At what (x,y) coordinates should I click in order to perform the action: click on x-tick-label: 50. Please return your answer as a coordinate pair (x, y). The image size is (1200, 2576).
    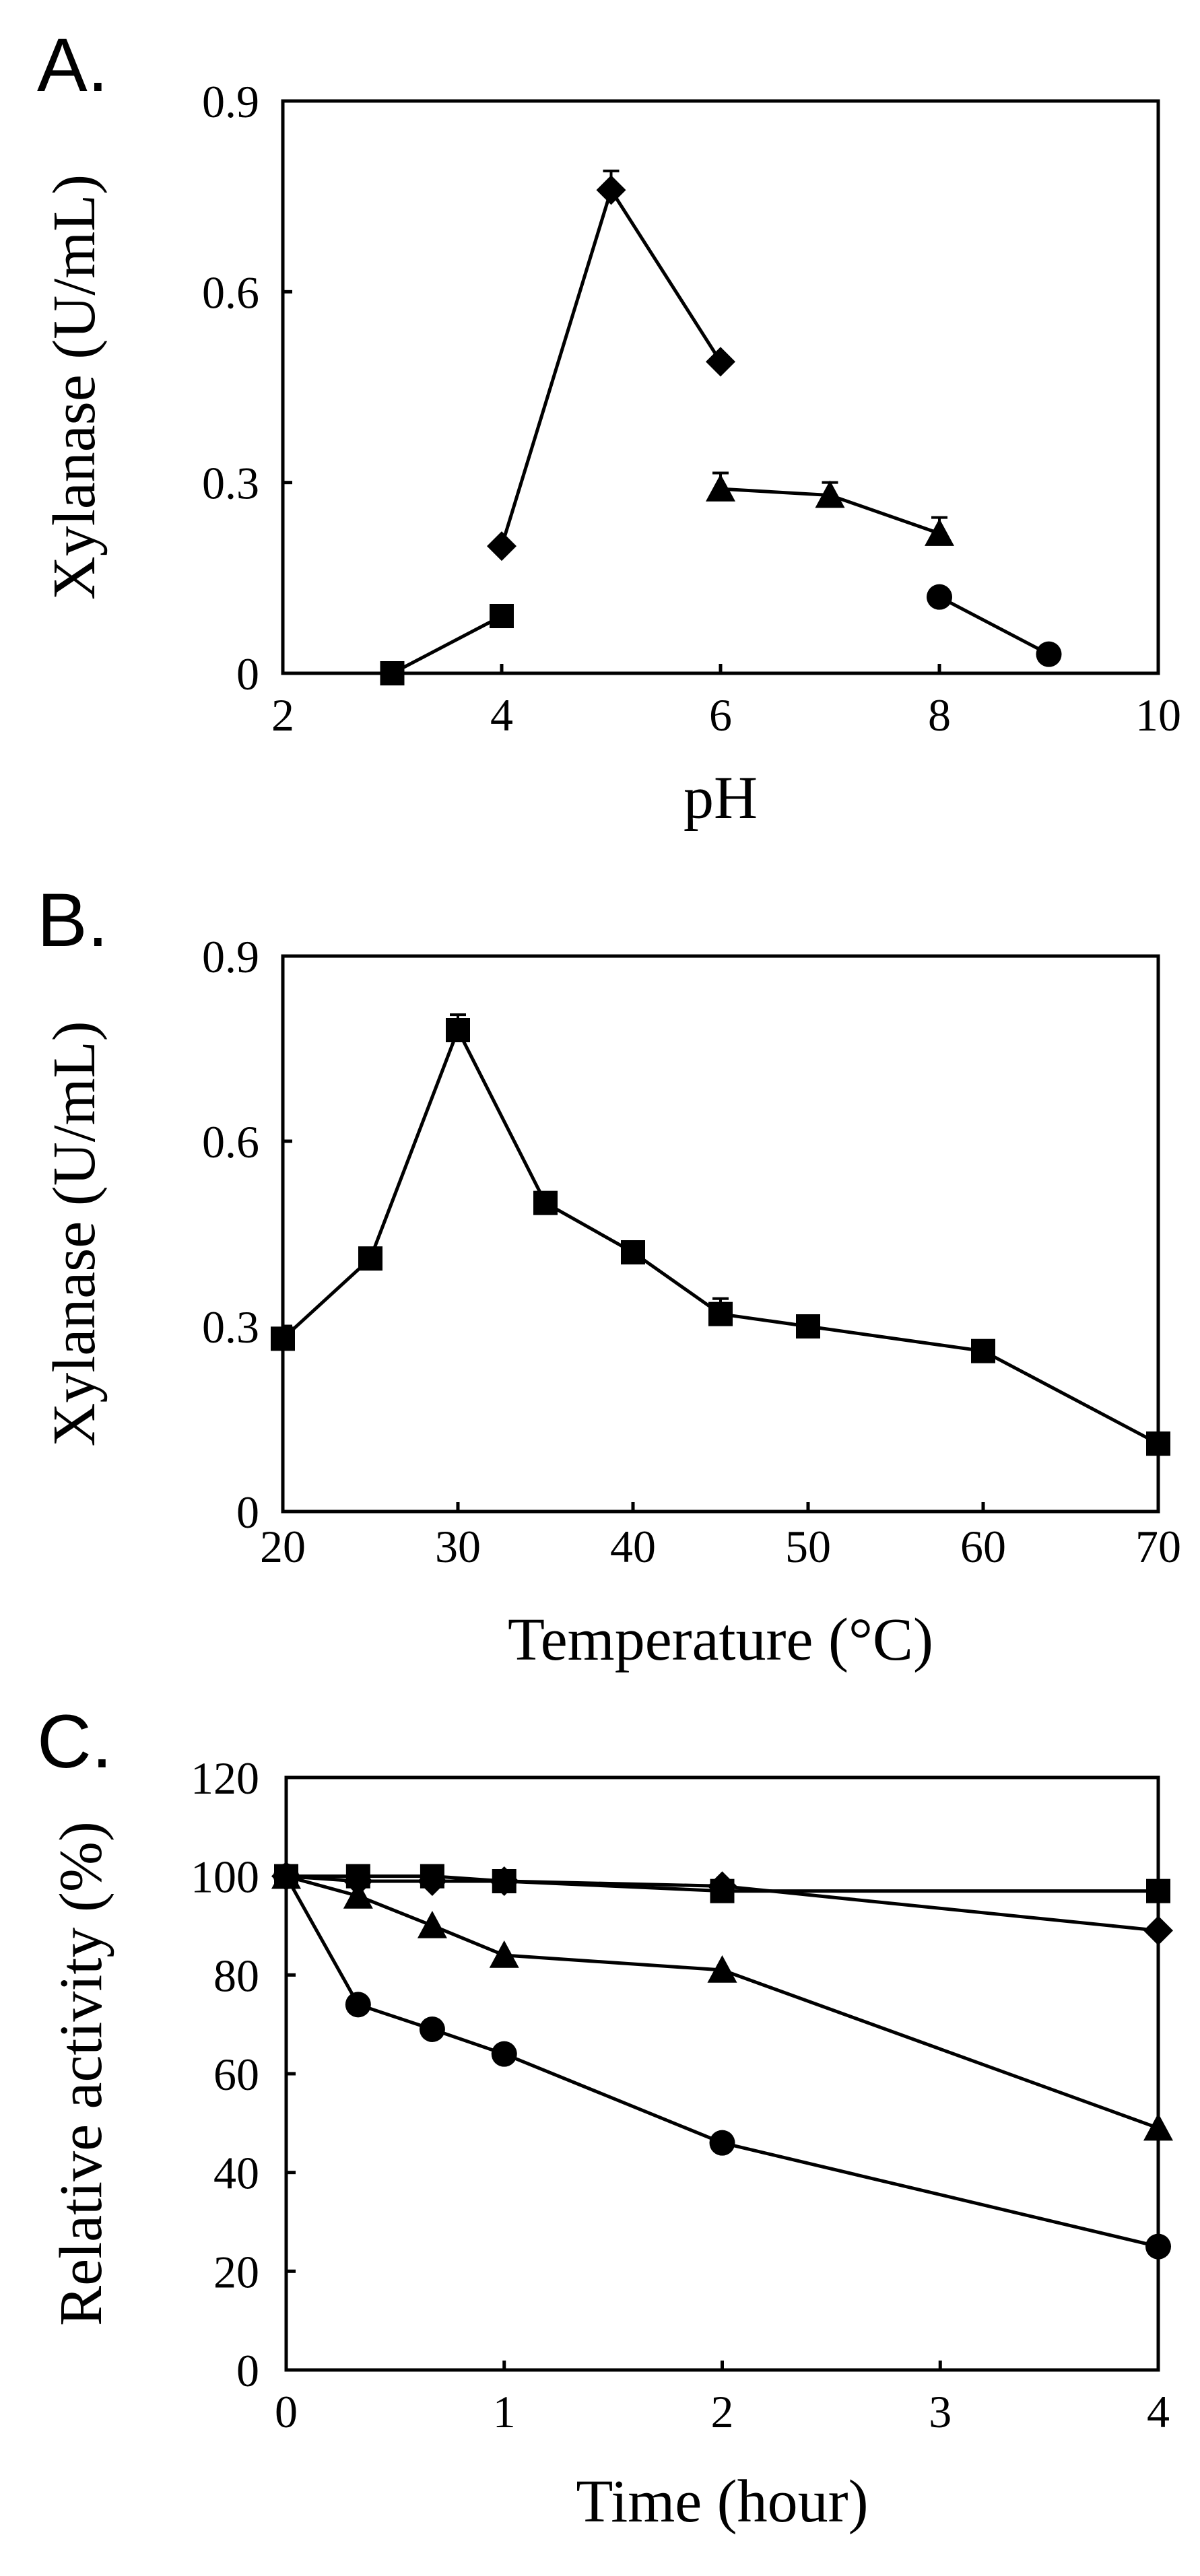
    Looking at the image, I should click on (808, 1546).